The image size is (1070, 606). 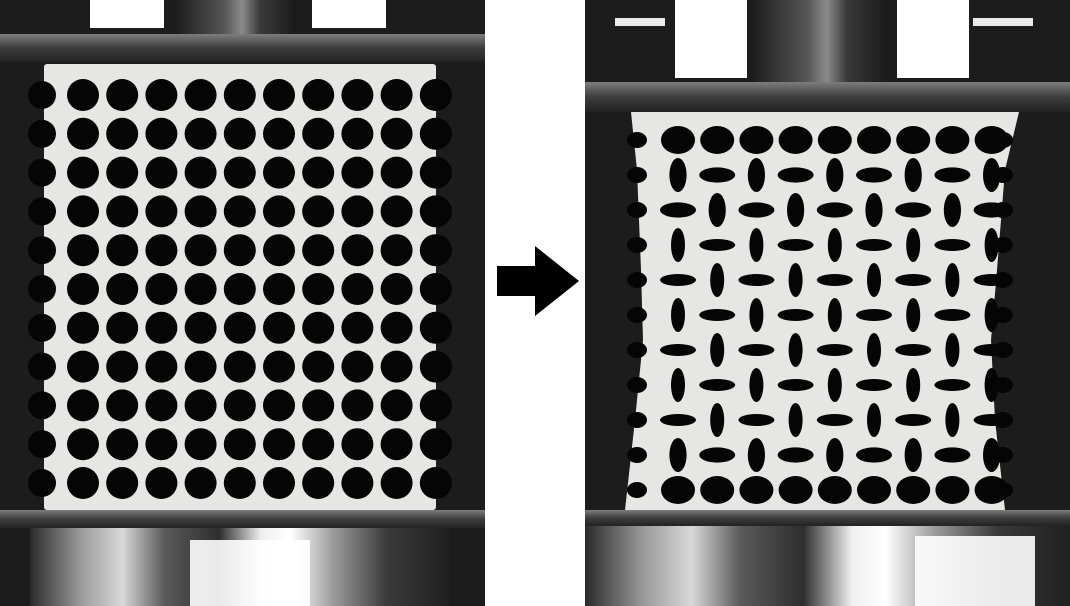 What do you see at coordinates (827, 97) in the screenshot?
I see `upper-platen` at bounding box center [827, 97].